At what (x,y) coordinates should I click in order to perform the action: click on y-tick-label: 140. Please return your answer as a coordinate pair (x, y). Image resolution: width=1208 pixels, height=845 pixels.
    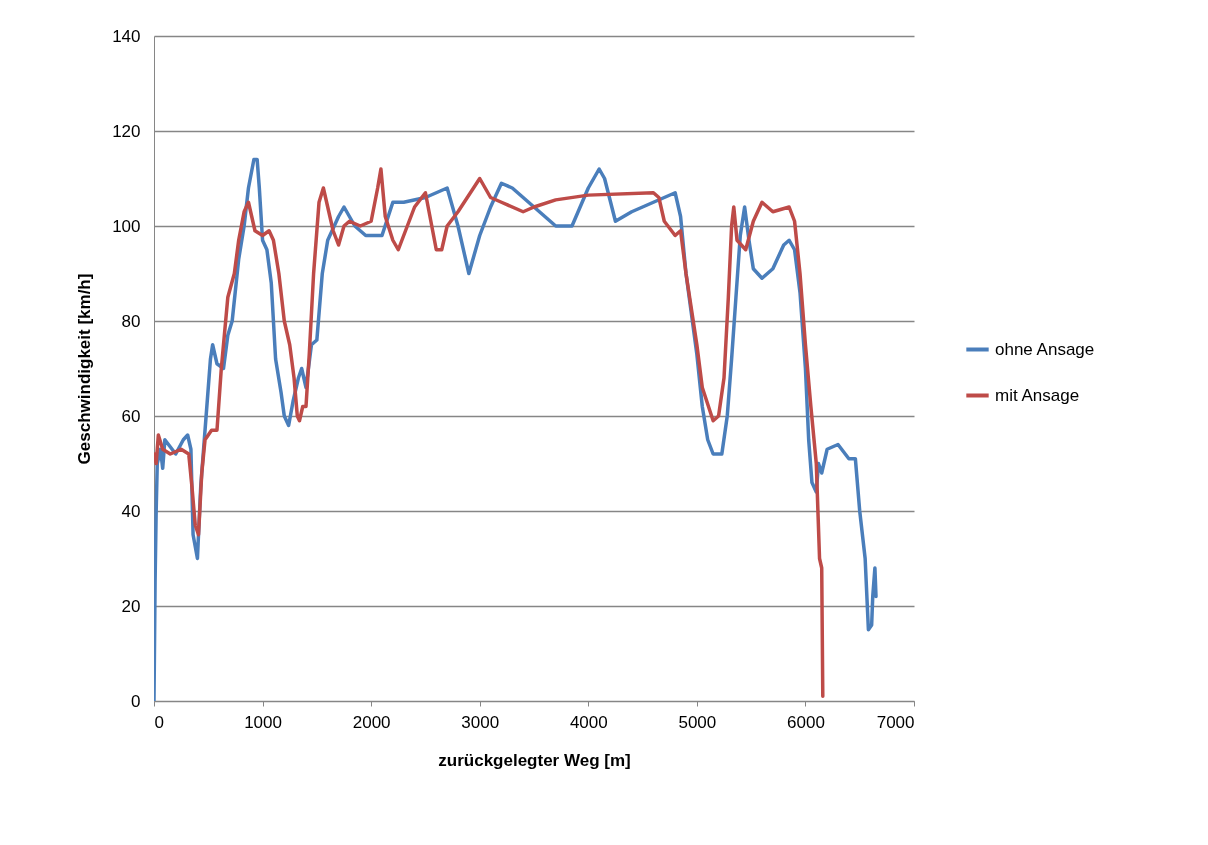
    Looking at the image, I should click on (126, 36).